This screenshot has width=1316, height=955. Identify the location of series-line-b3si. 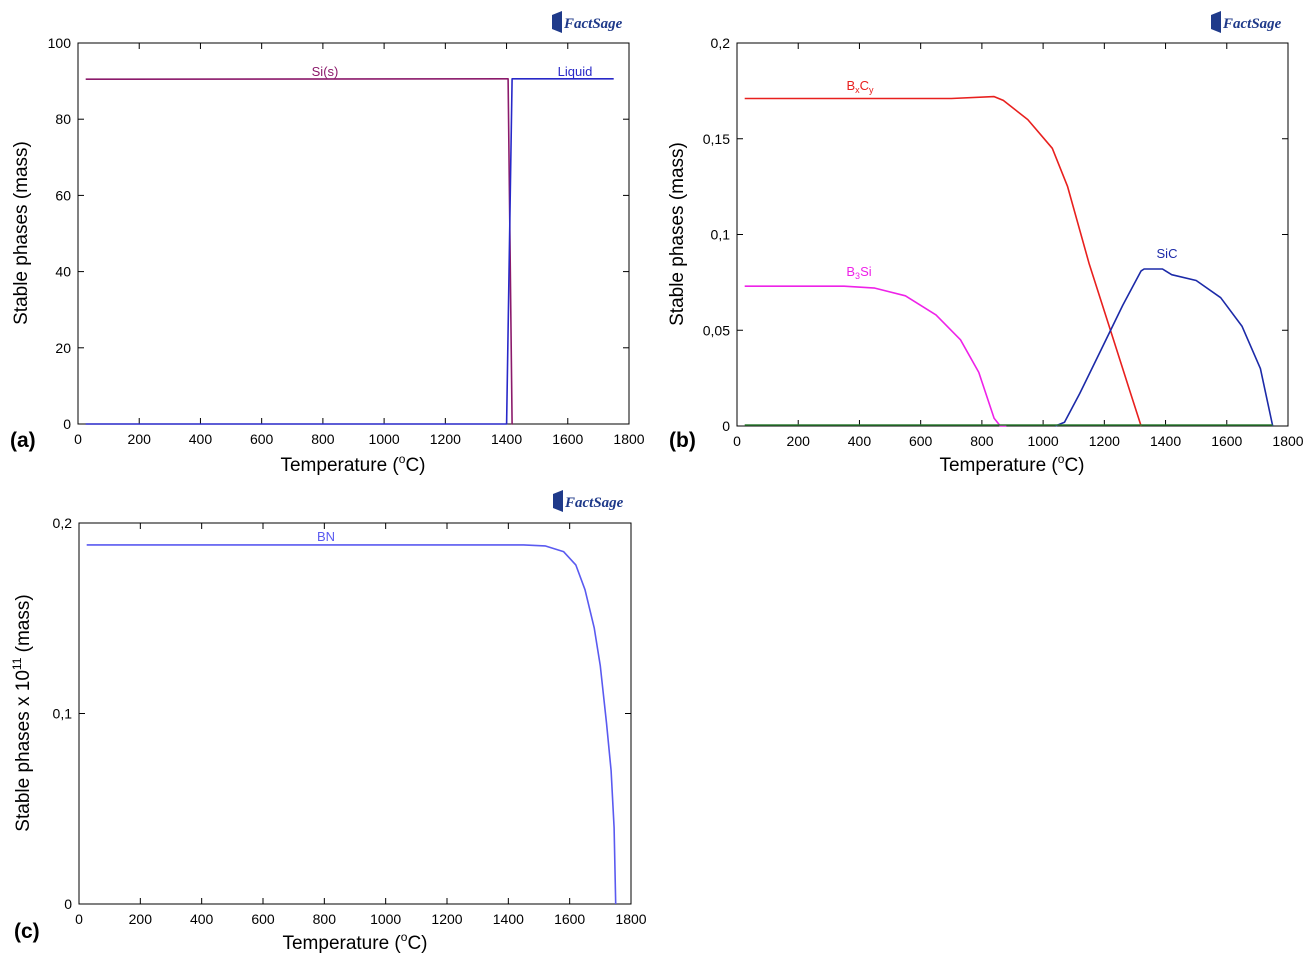
(875, 356).